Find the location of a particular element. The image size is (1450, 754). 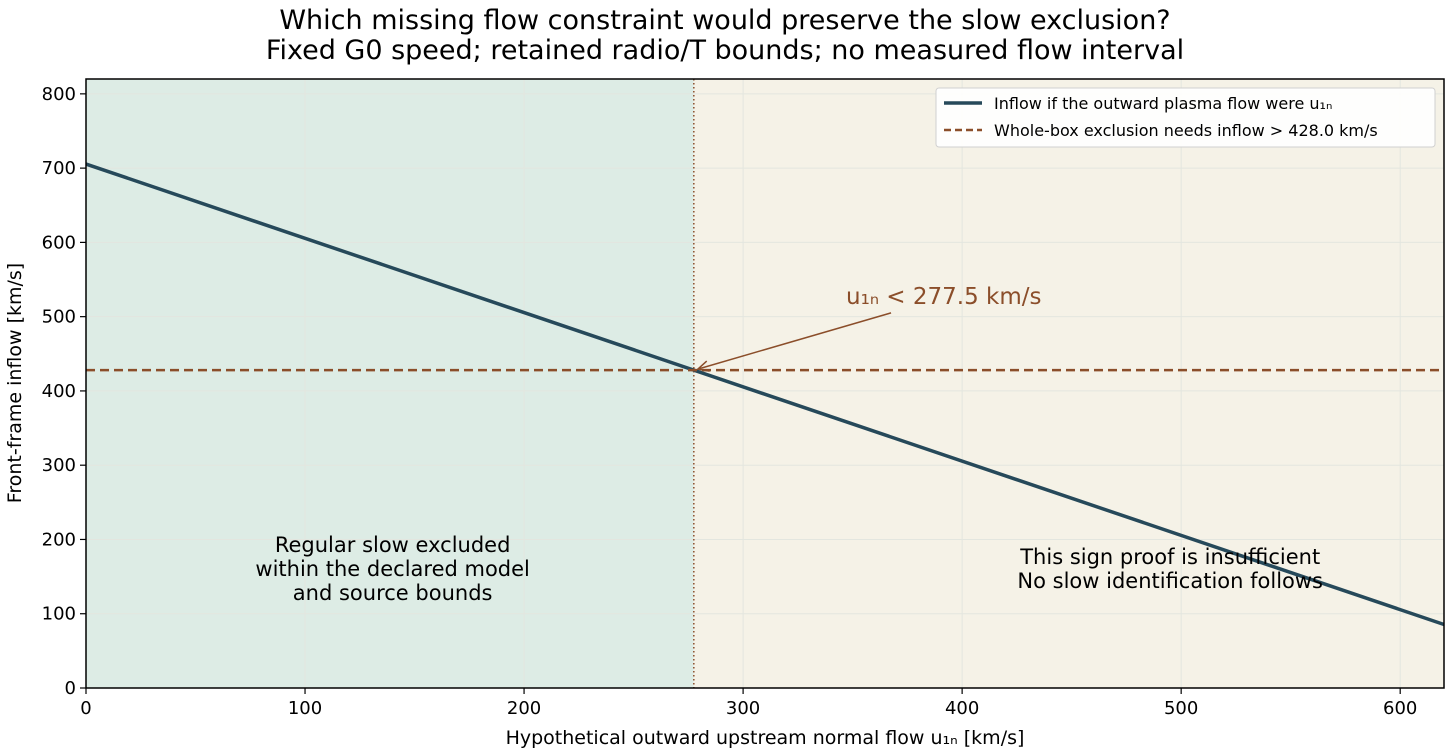

y-tick-label: 700 is located at coordinates (59, 168).